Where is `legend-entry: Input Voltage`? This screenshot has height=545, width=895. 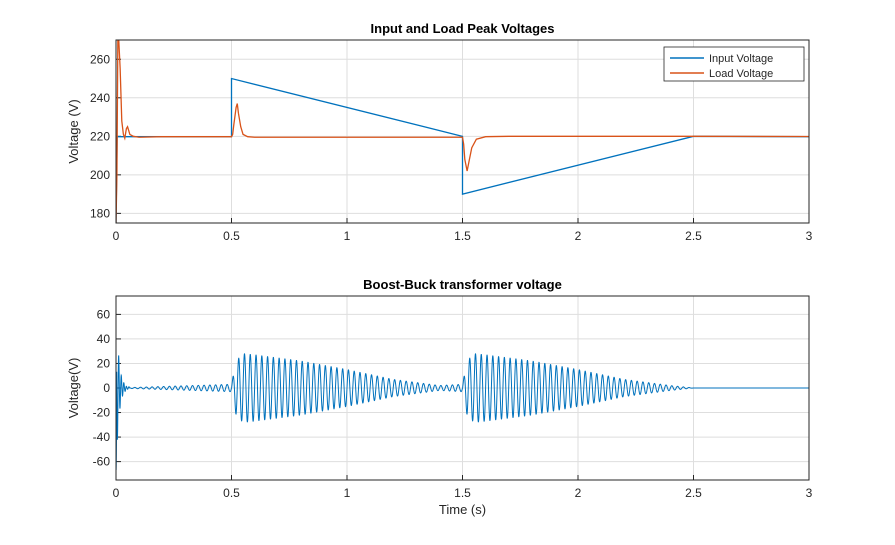 legend-entry: Input Voltage is located at coordinates (741, 59).